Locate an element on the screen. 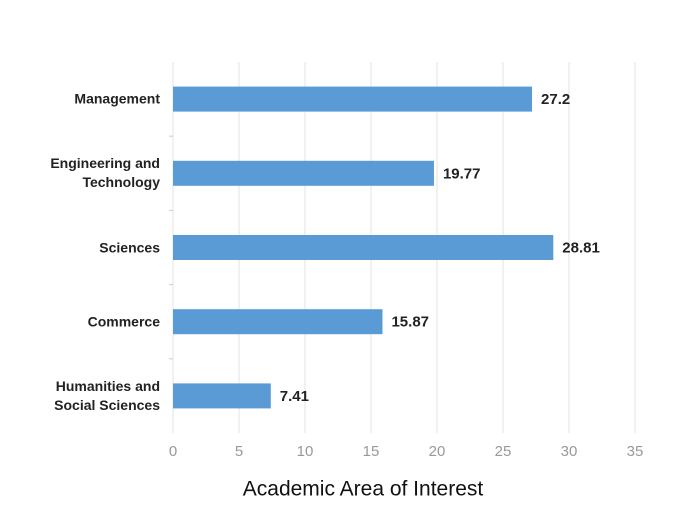  y-tick-label: Sciences is located at coordinates (129, 247).